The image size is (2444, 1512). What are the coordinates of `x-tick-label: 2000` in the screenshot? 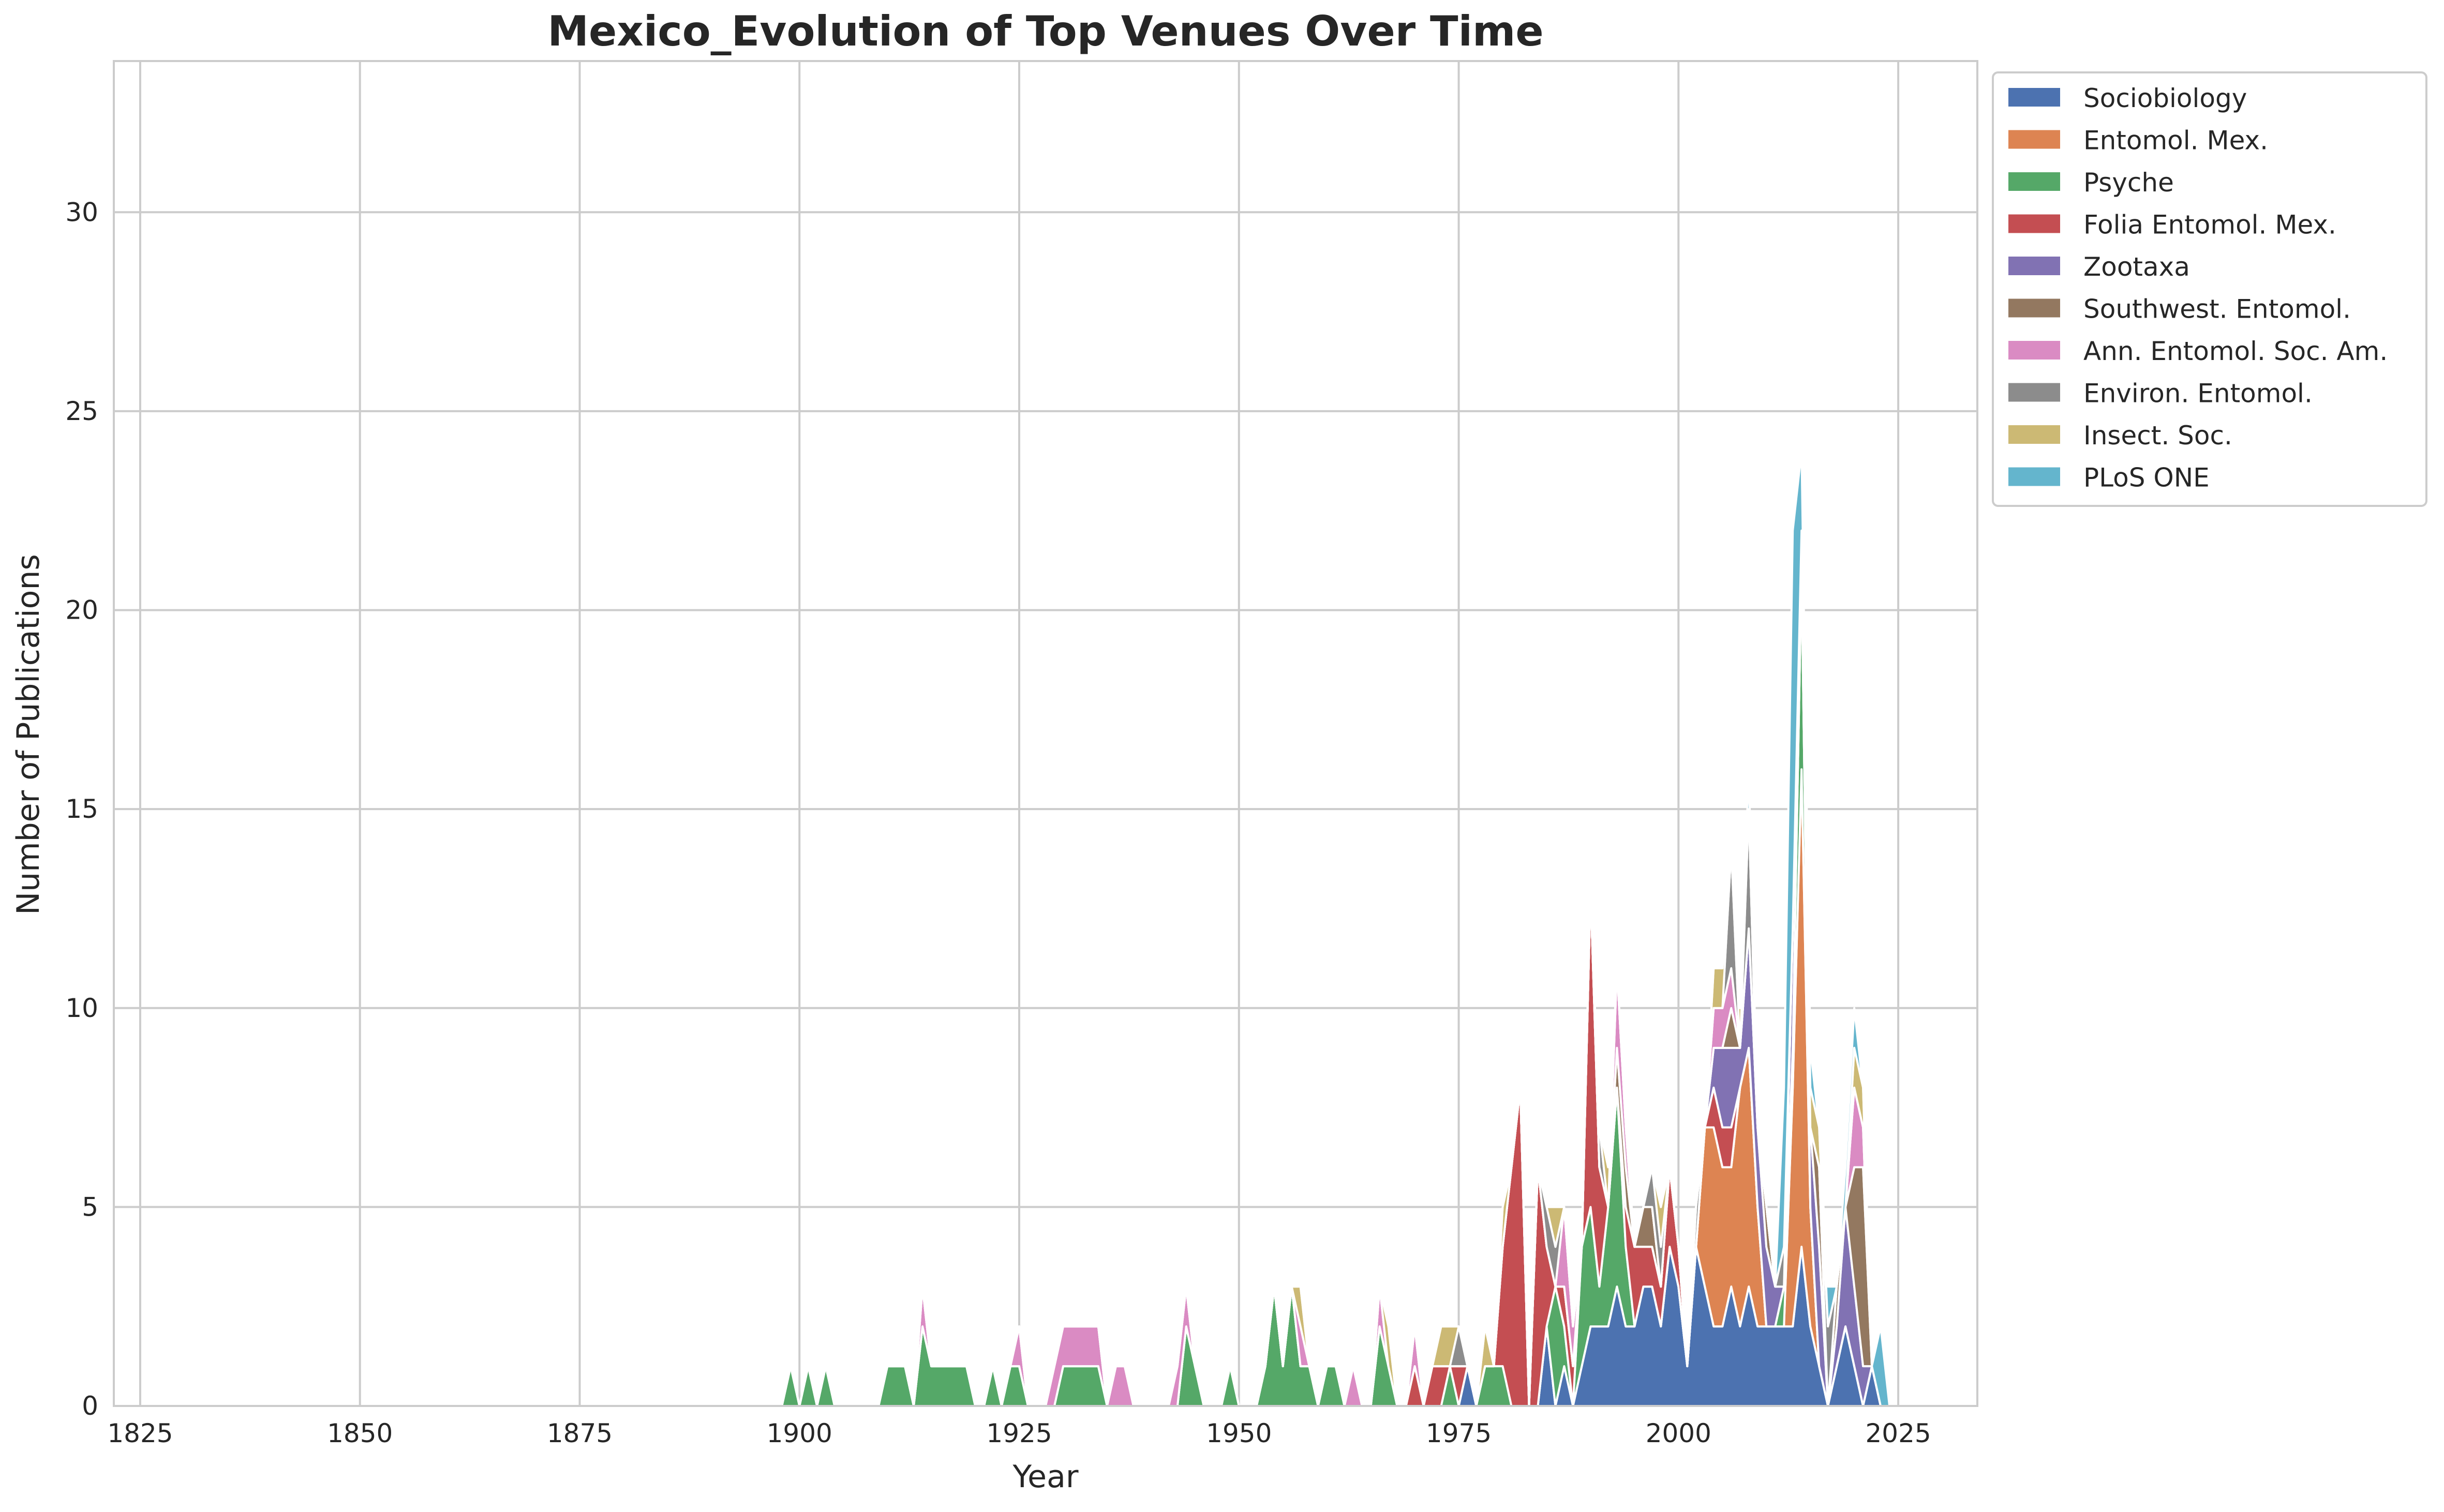 It's located at (1679, 1433).